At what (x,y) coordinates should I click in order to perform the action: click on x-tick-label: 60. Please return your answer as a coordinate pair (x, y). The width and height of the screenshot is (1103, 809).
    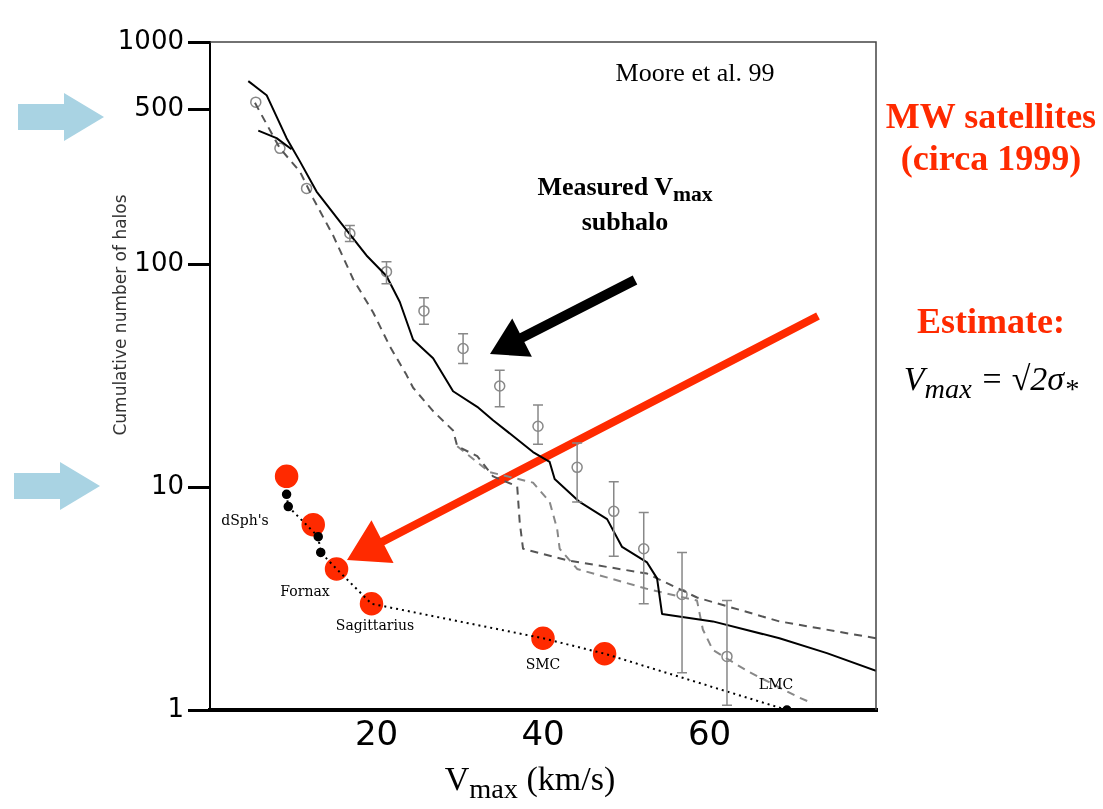
    Looking at the image, I should click on (709, 733).